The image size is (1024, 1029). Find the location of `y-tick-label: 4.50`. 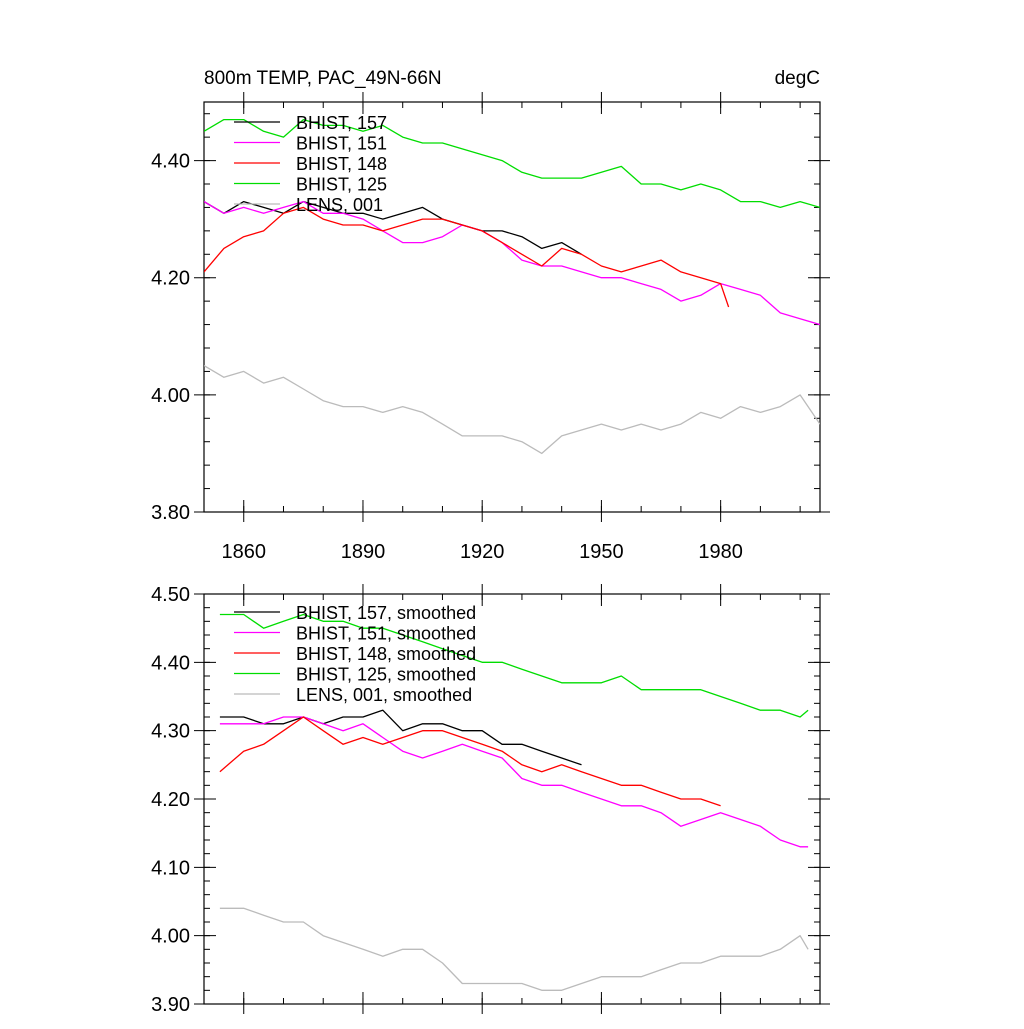

y-tick-label: 4.50 is located at coordinates (170, 595).